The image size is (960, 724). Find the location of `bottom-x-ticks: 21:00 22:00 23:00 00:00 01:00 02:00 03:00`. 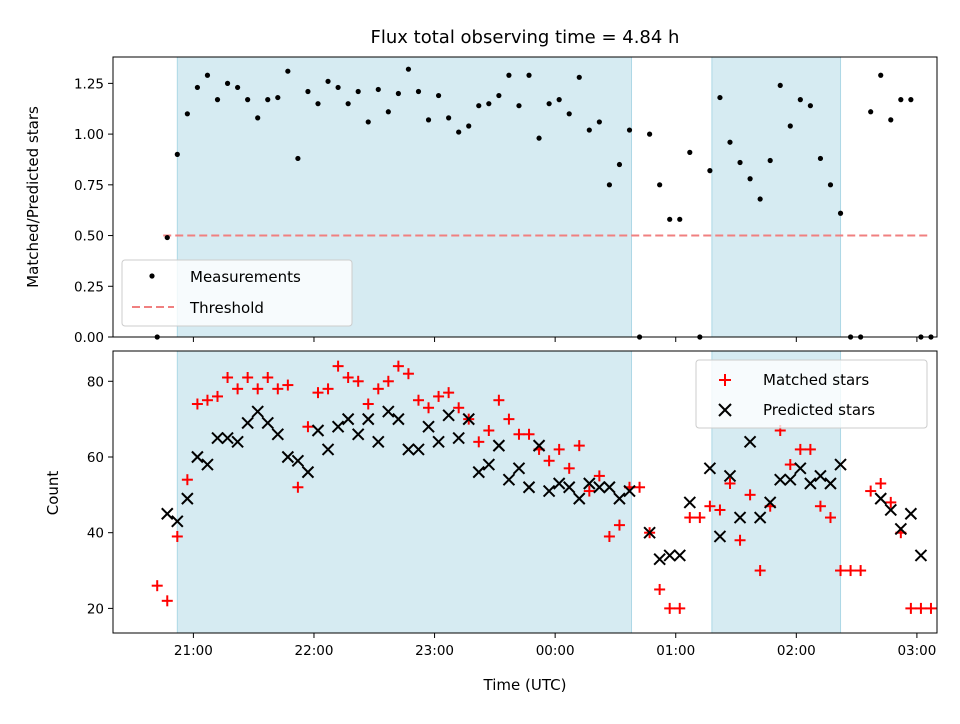

bottom-x-ticks: 21:00 22:00 23:00 00:00 01:00 02:00 03:00 is located at coordinates (555, 646).